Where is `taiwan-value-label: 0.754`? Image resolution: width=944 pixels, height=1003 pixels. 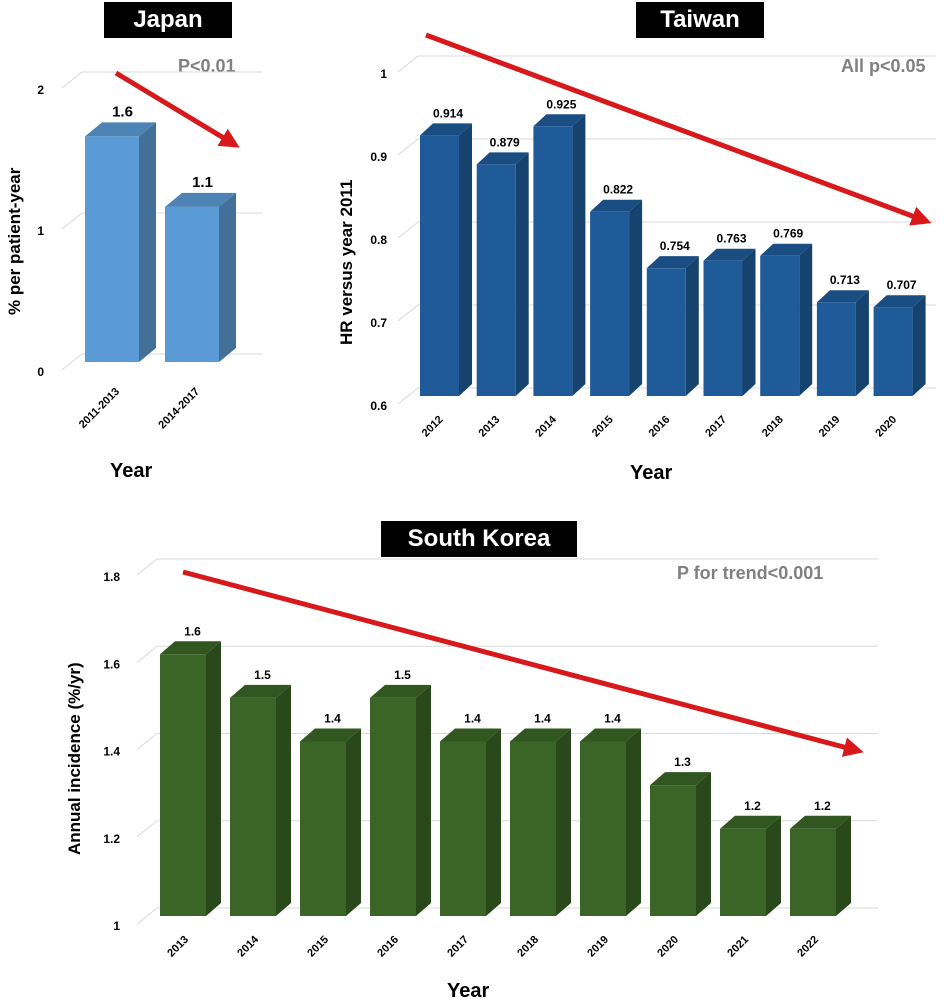
taiwan-value-label: 0.754 is located at coordinates (675, 246).